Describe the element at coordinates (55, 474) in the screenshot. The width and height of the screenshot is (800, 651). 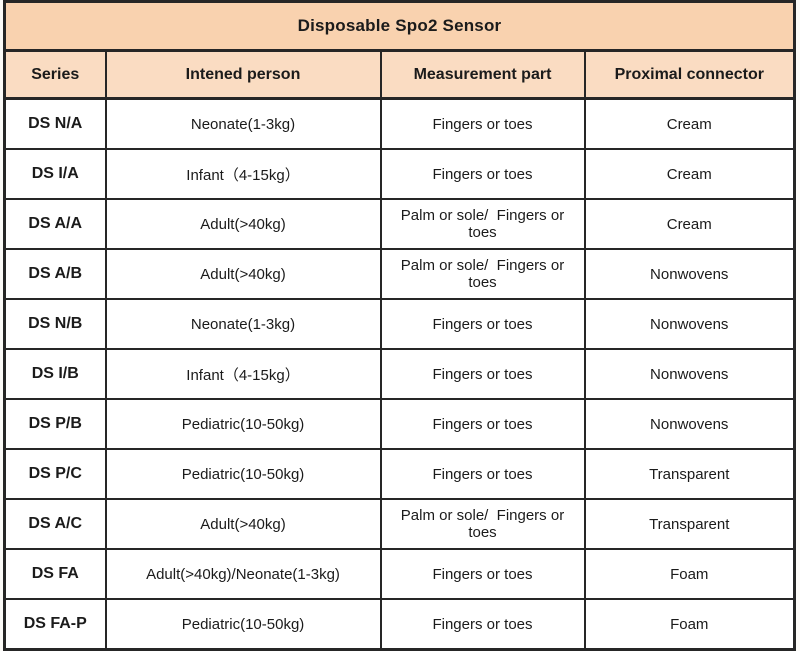
I see `series-cell: DS P/C` at that location.